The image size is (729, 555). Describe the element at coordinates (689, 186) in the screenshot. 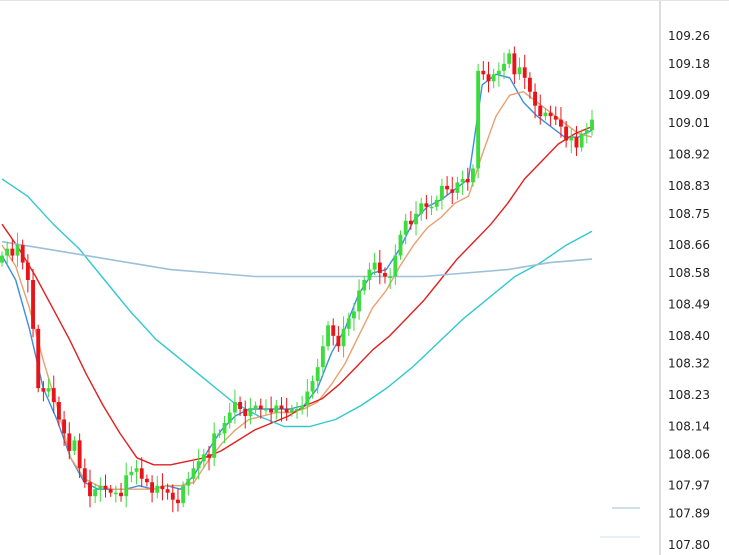

I see `price-tick-label: 108.83` at that location.